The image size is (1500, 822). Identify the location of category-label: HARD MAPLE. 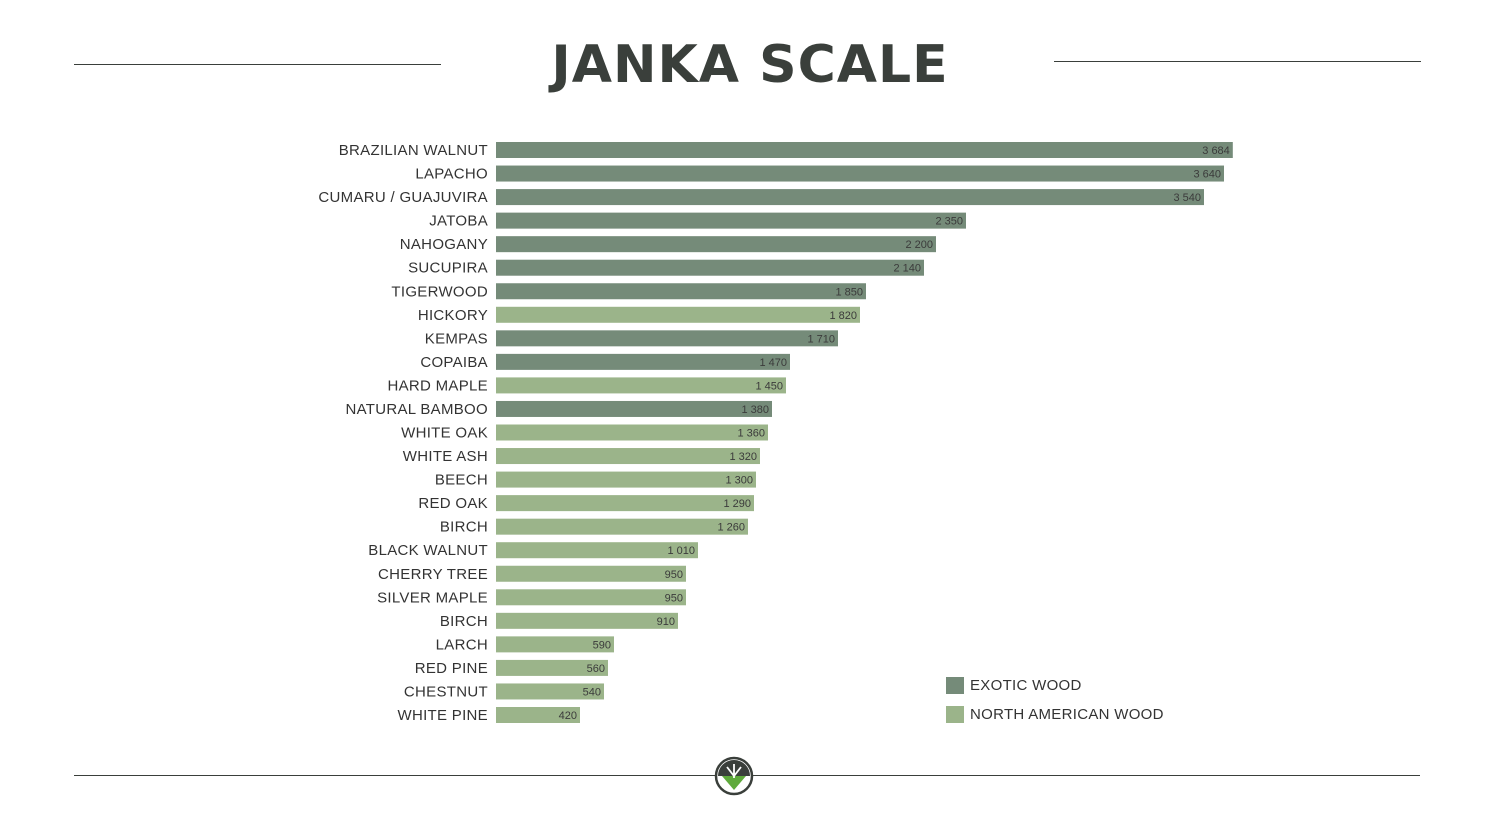
(437, 385).